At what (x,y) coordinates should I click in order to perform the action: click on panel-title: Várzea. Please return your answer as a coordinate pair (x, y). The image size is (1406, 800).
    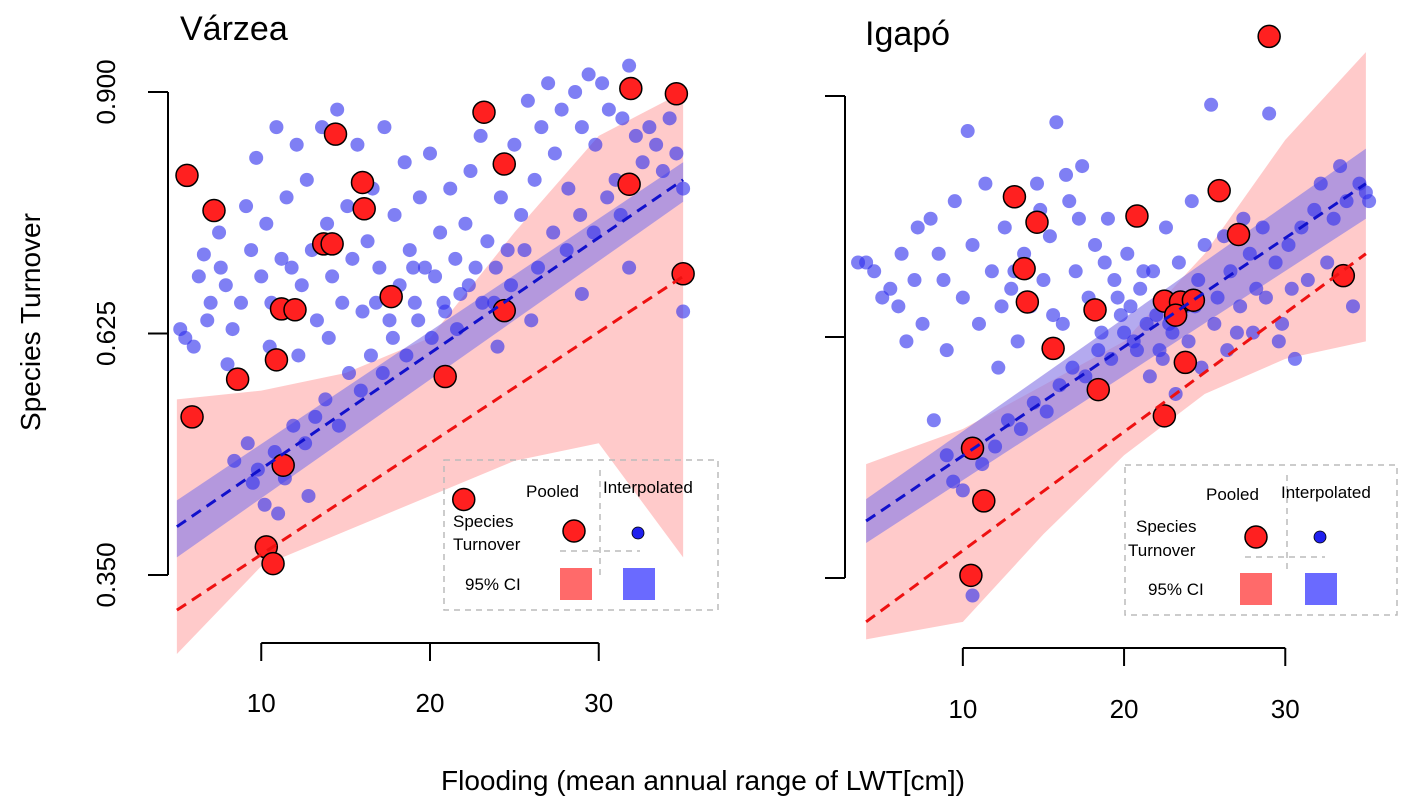
    Looking at the image, I should click on (234, 29).